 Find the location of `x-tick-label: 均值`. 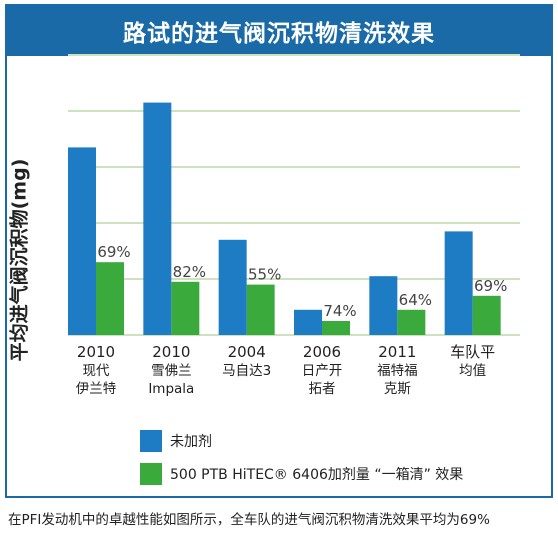

x-tick-label: 均值 is located at coordinates (472, 371).